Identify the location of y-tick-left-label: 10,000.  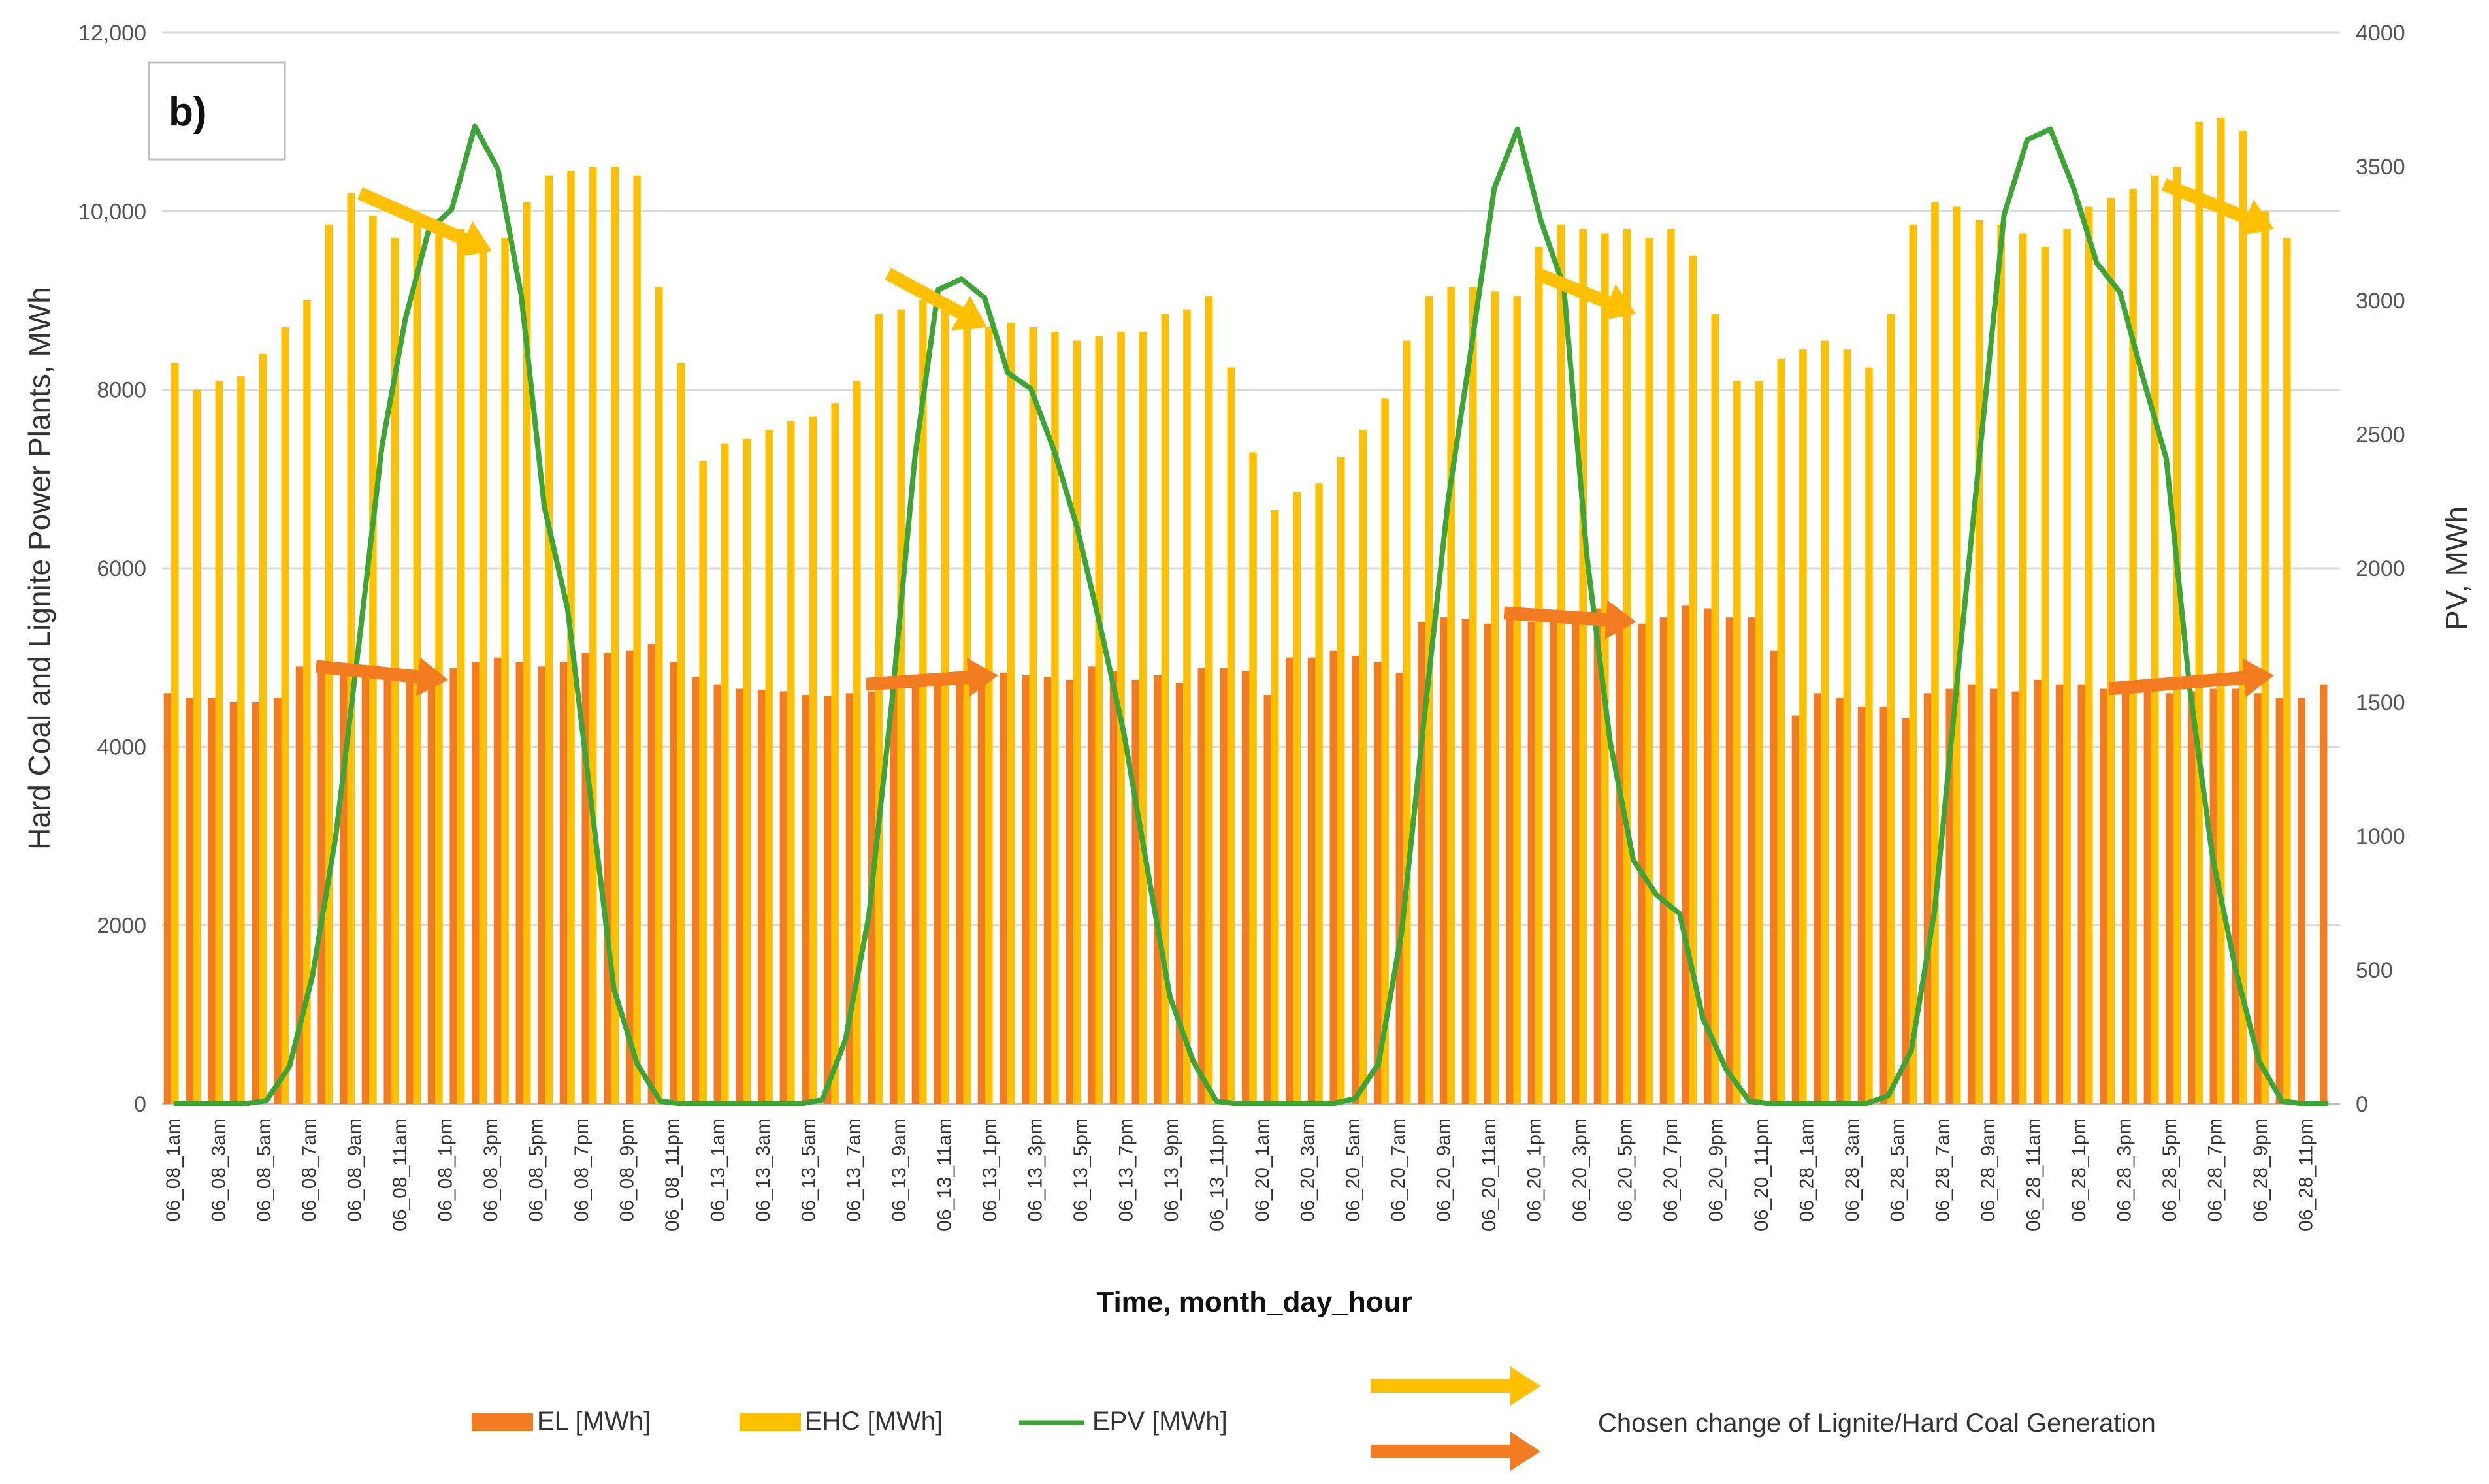
(112, 211).